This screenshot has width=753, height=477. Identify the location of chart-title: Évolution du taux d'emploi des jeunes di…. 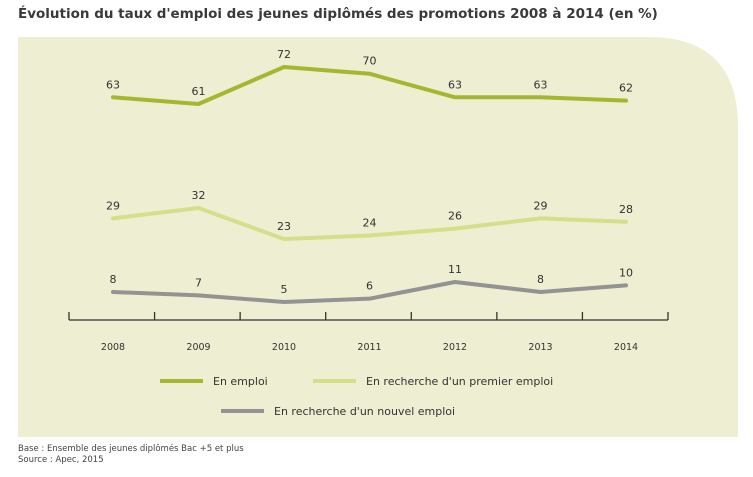
(338, 14).